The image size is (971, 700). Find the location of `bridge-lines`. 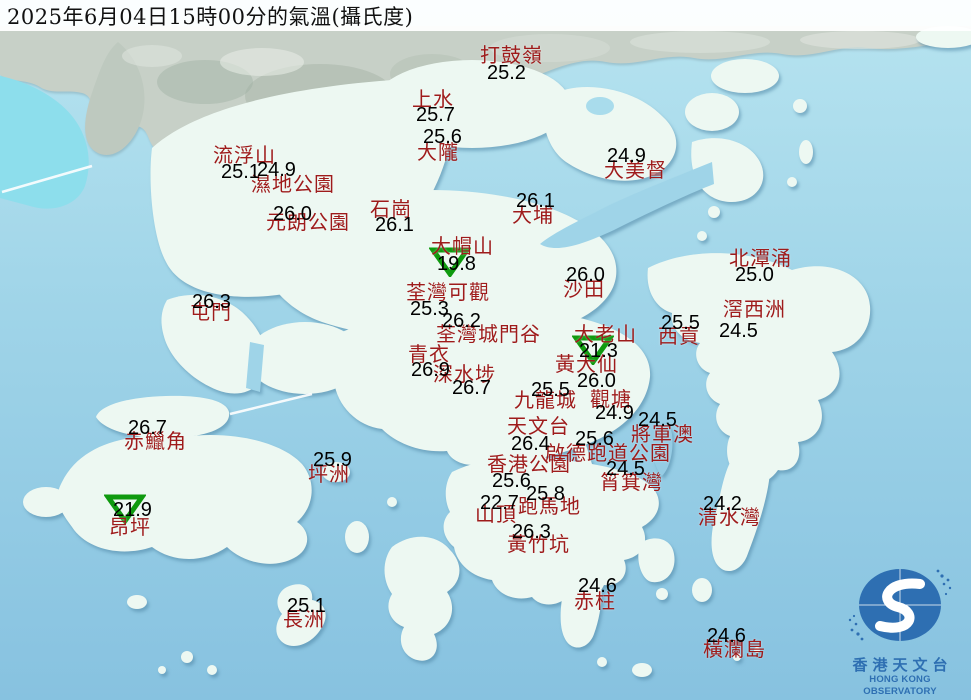

bridge-lines is located at coordinates (157, 290).